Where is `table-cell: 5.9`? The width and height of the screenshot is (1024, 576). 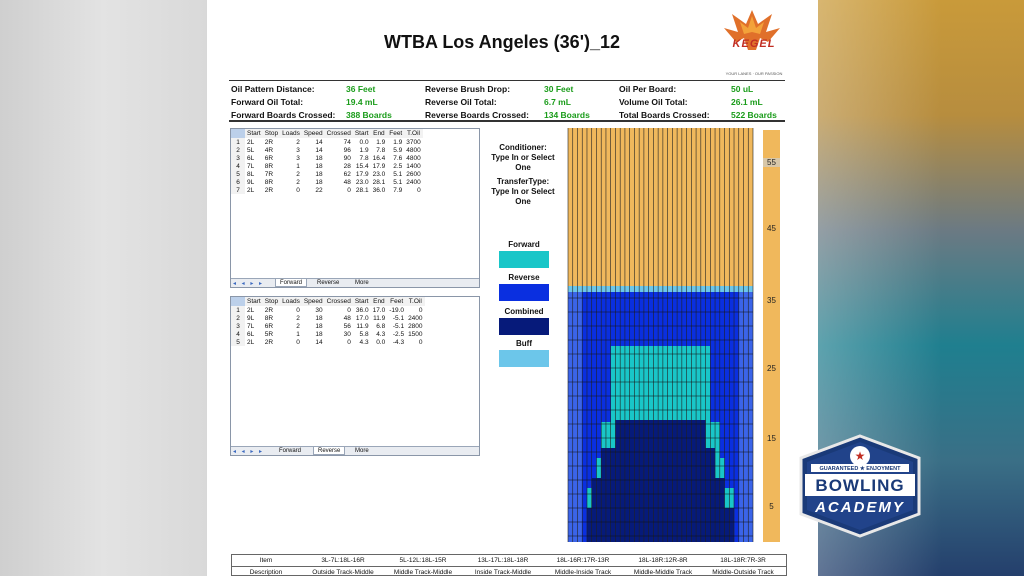
table-cell: 5.9 is located at coordinates (398, 150).